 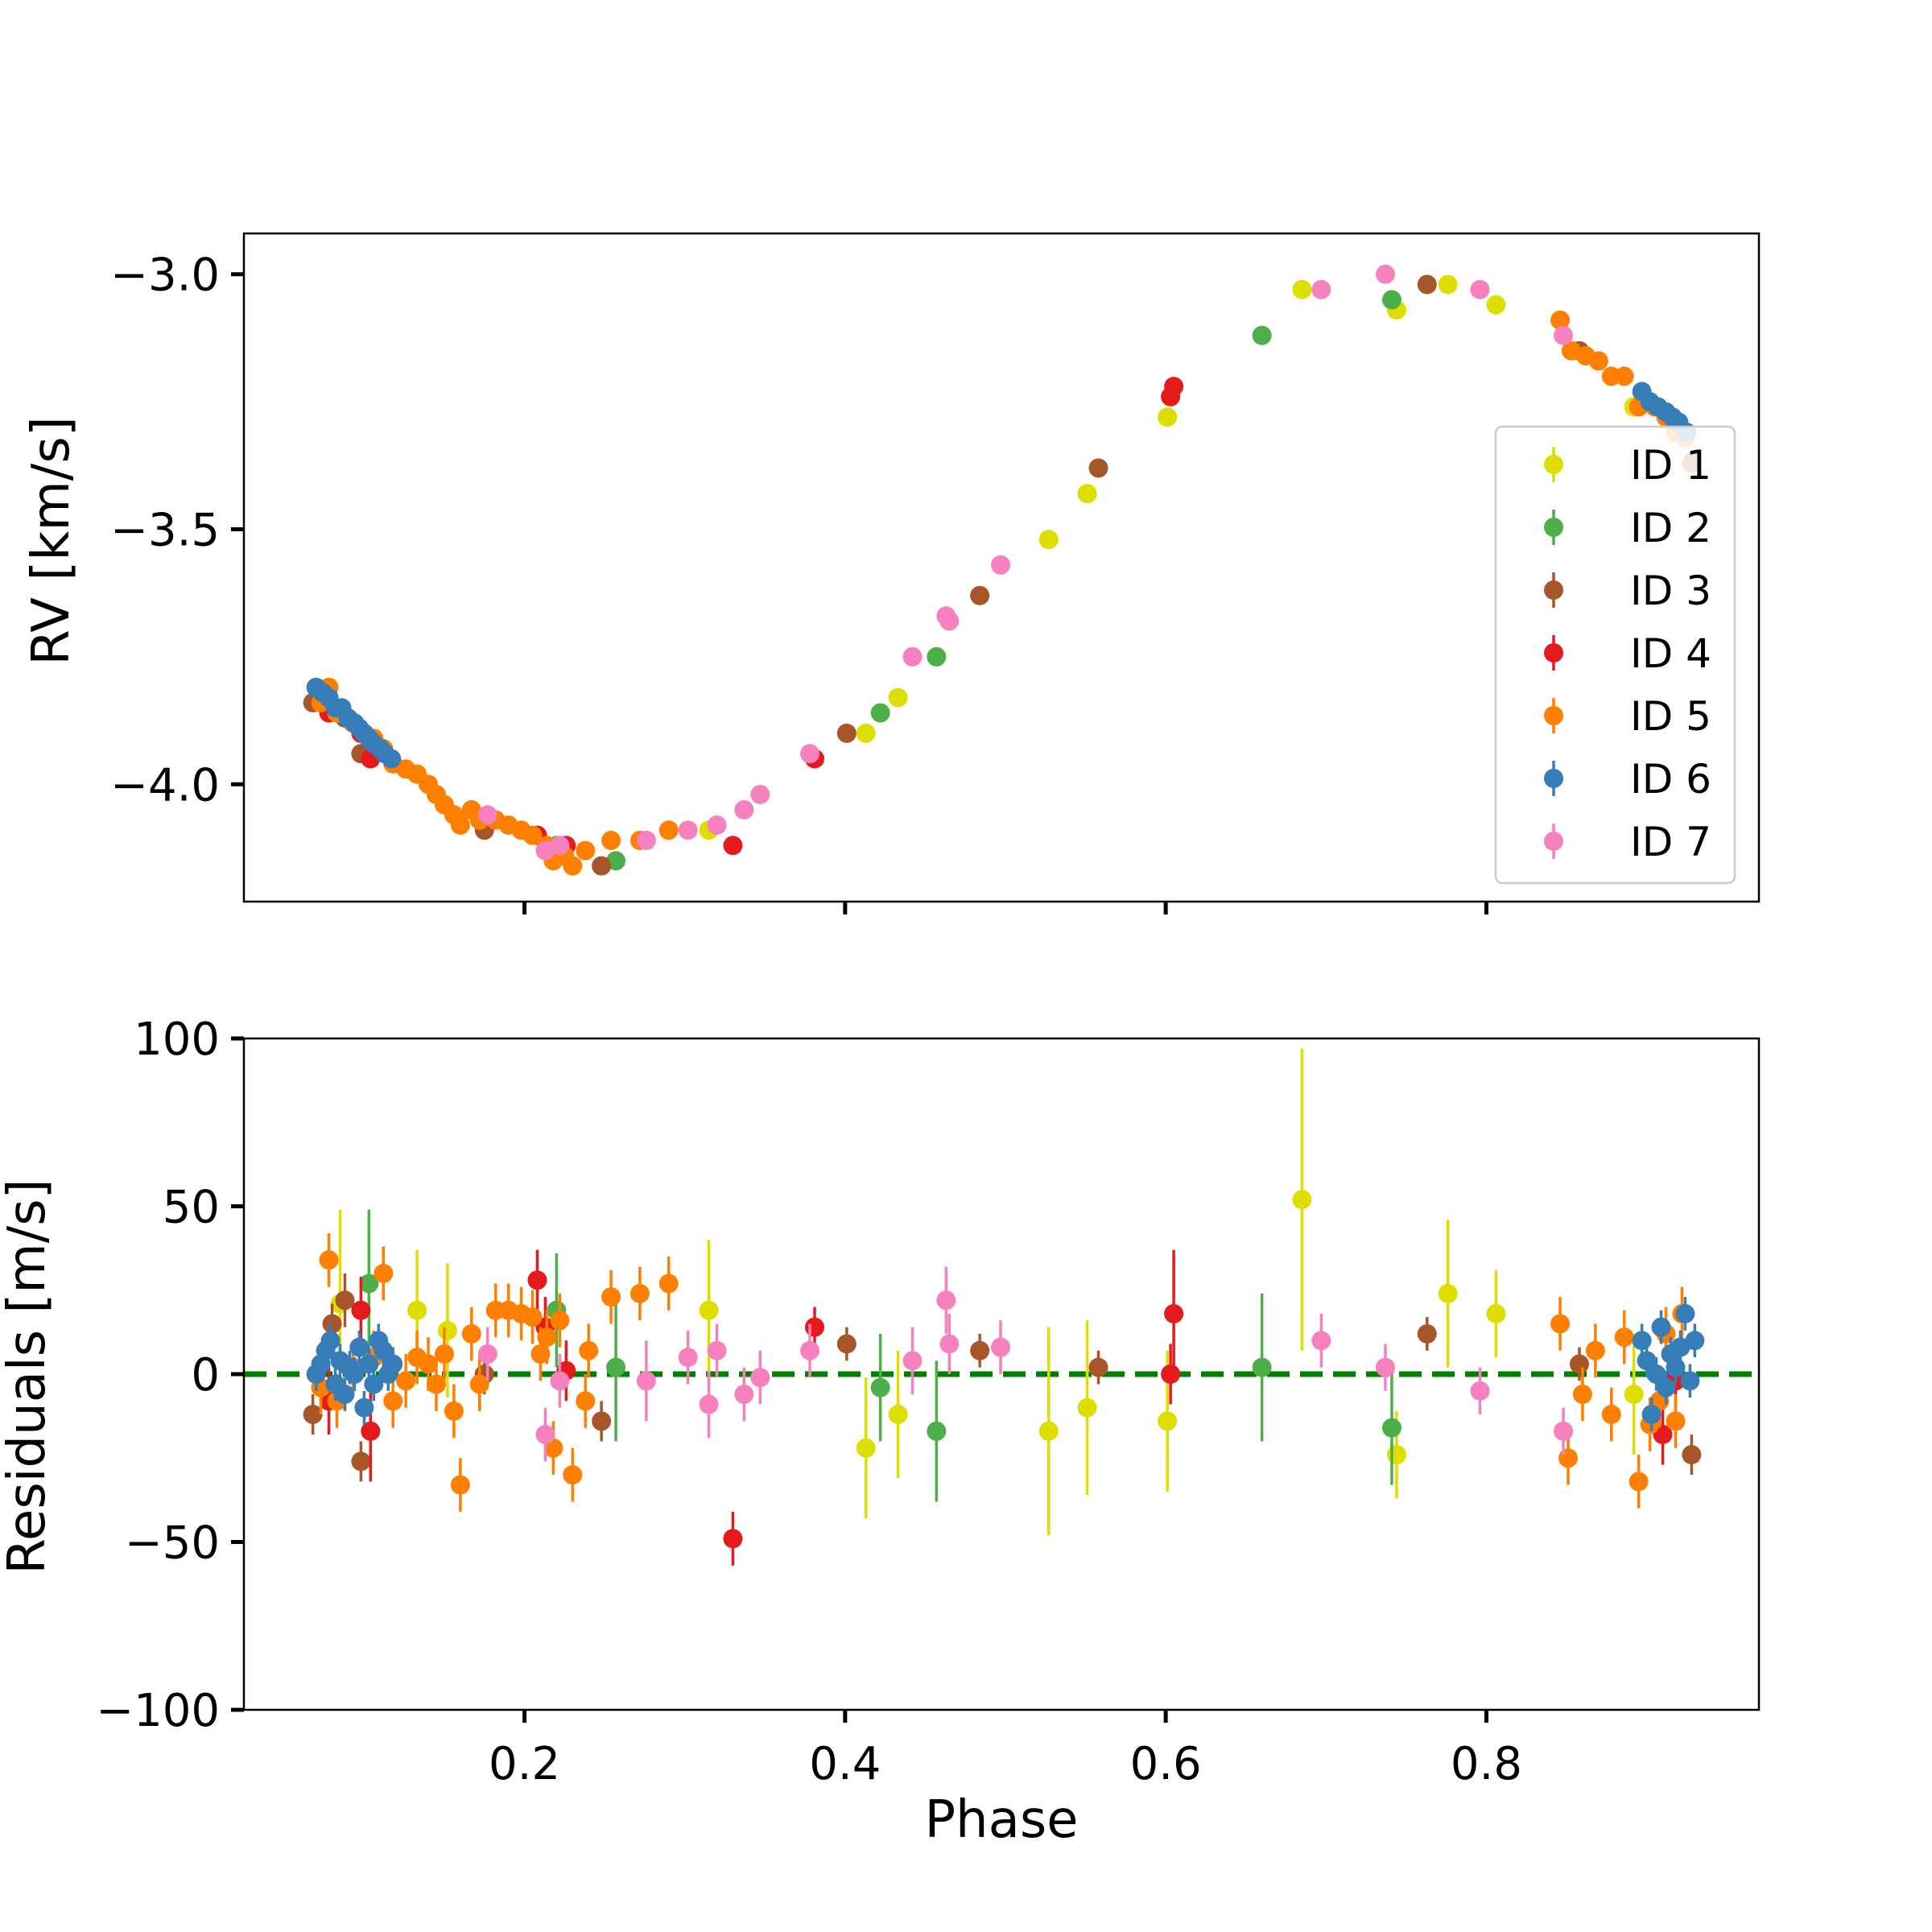 I want to click on legend-label: ID 5, so click(x=1670, y=716).